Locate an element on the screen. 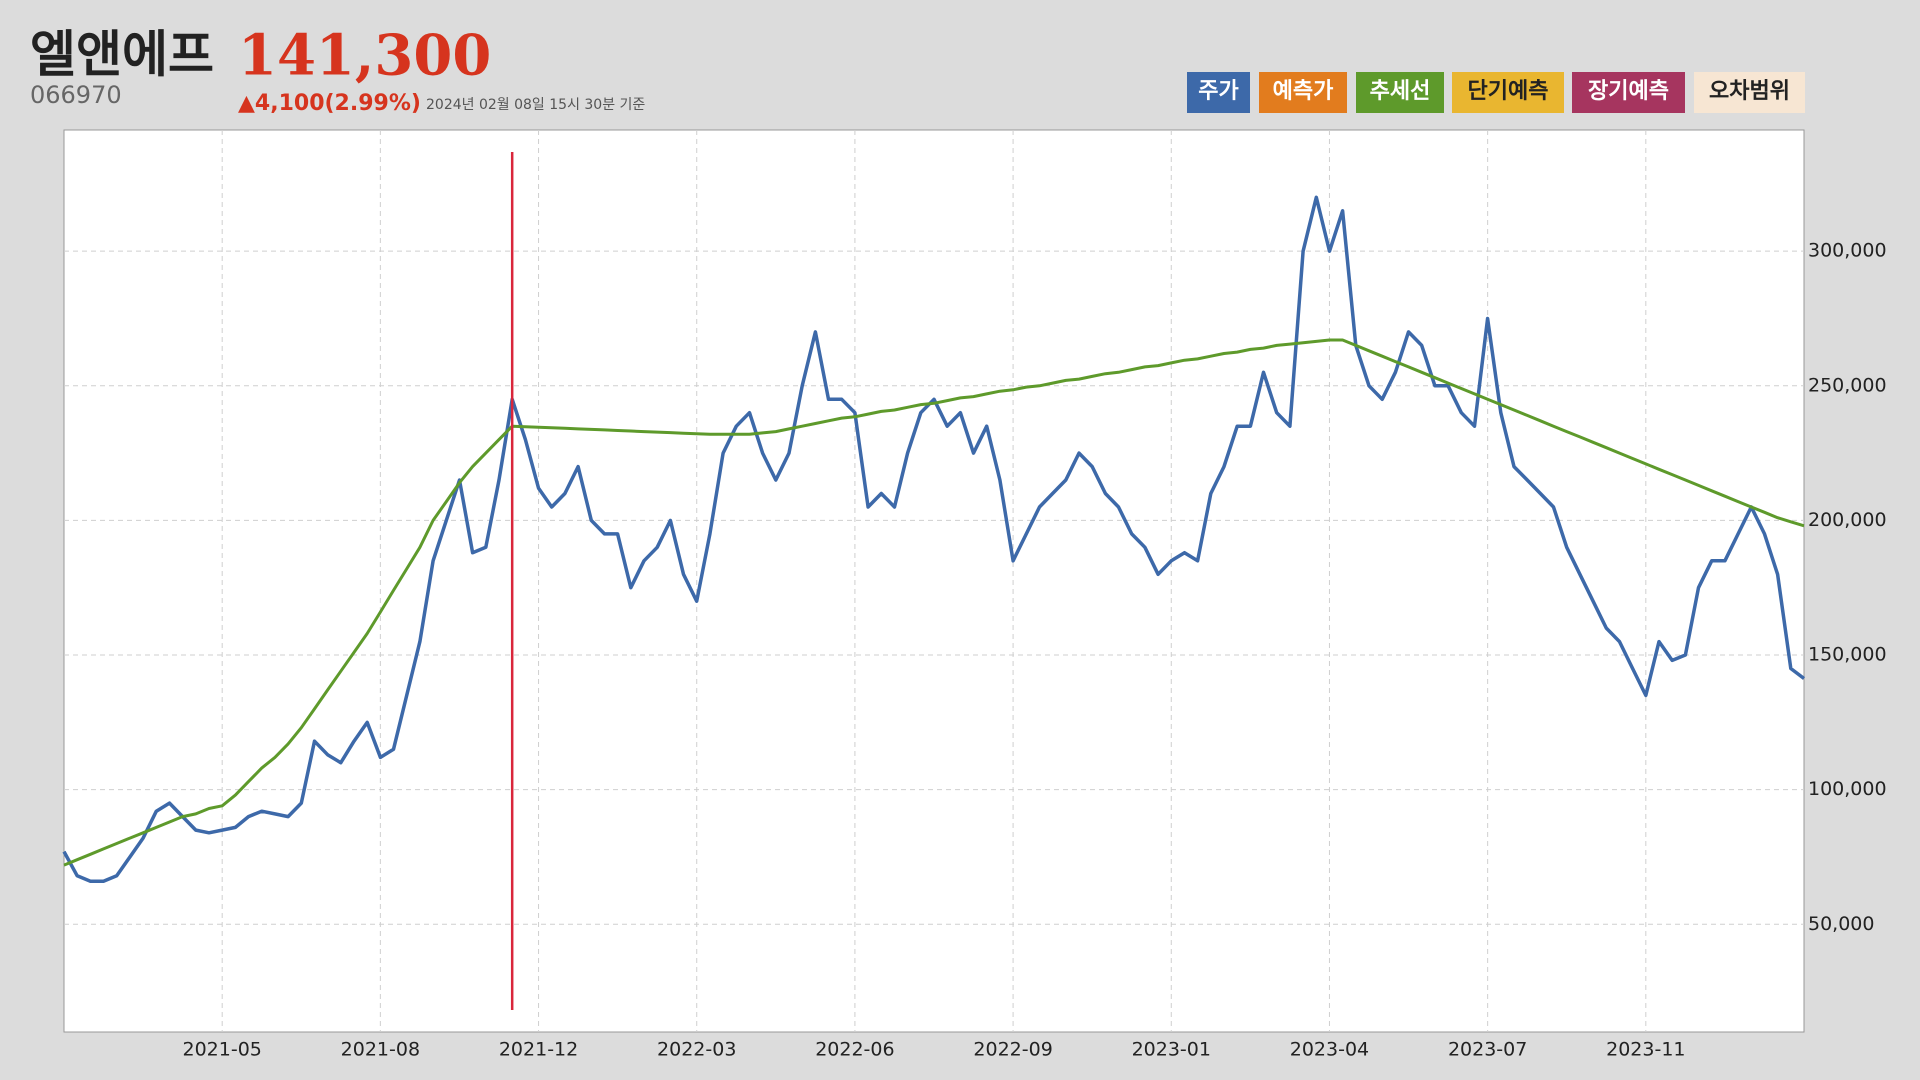 The width and height of the screenshot is (1920, 1080). legend-label: 주가 is located at coordinates (1218, 91).